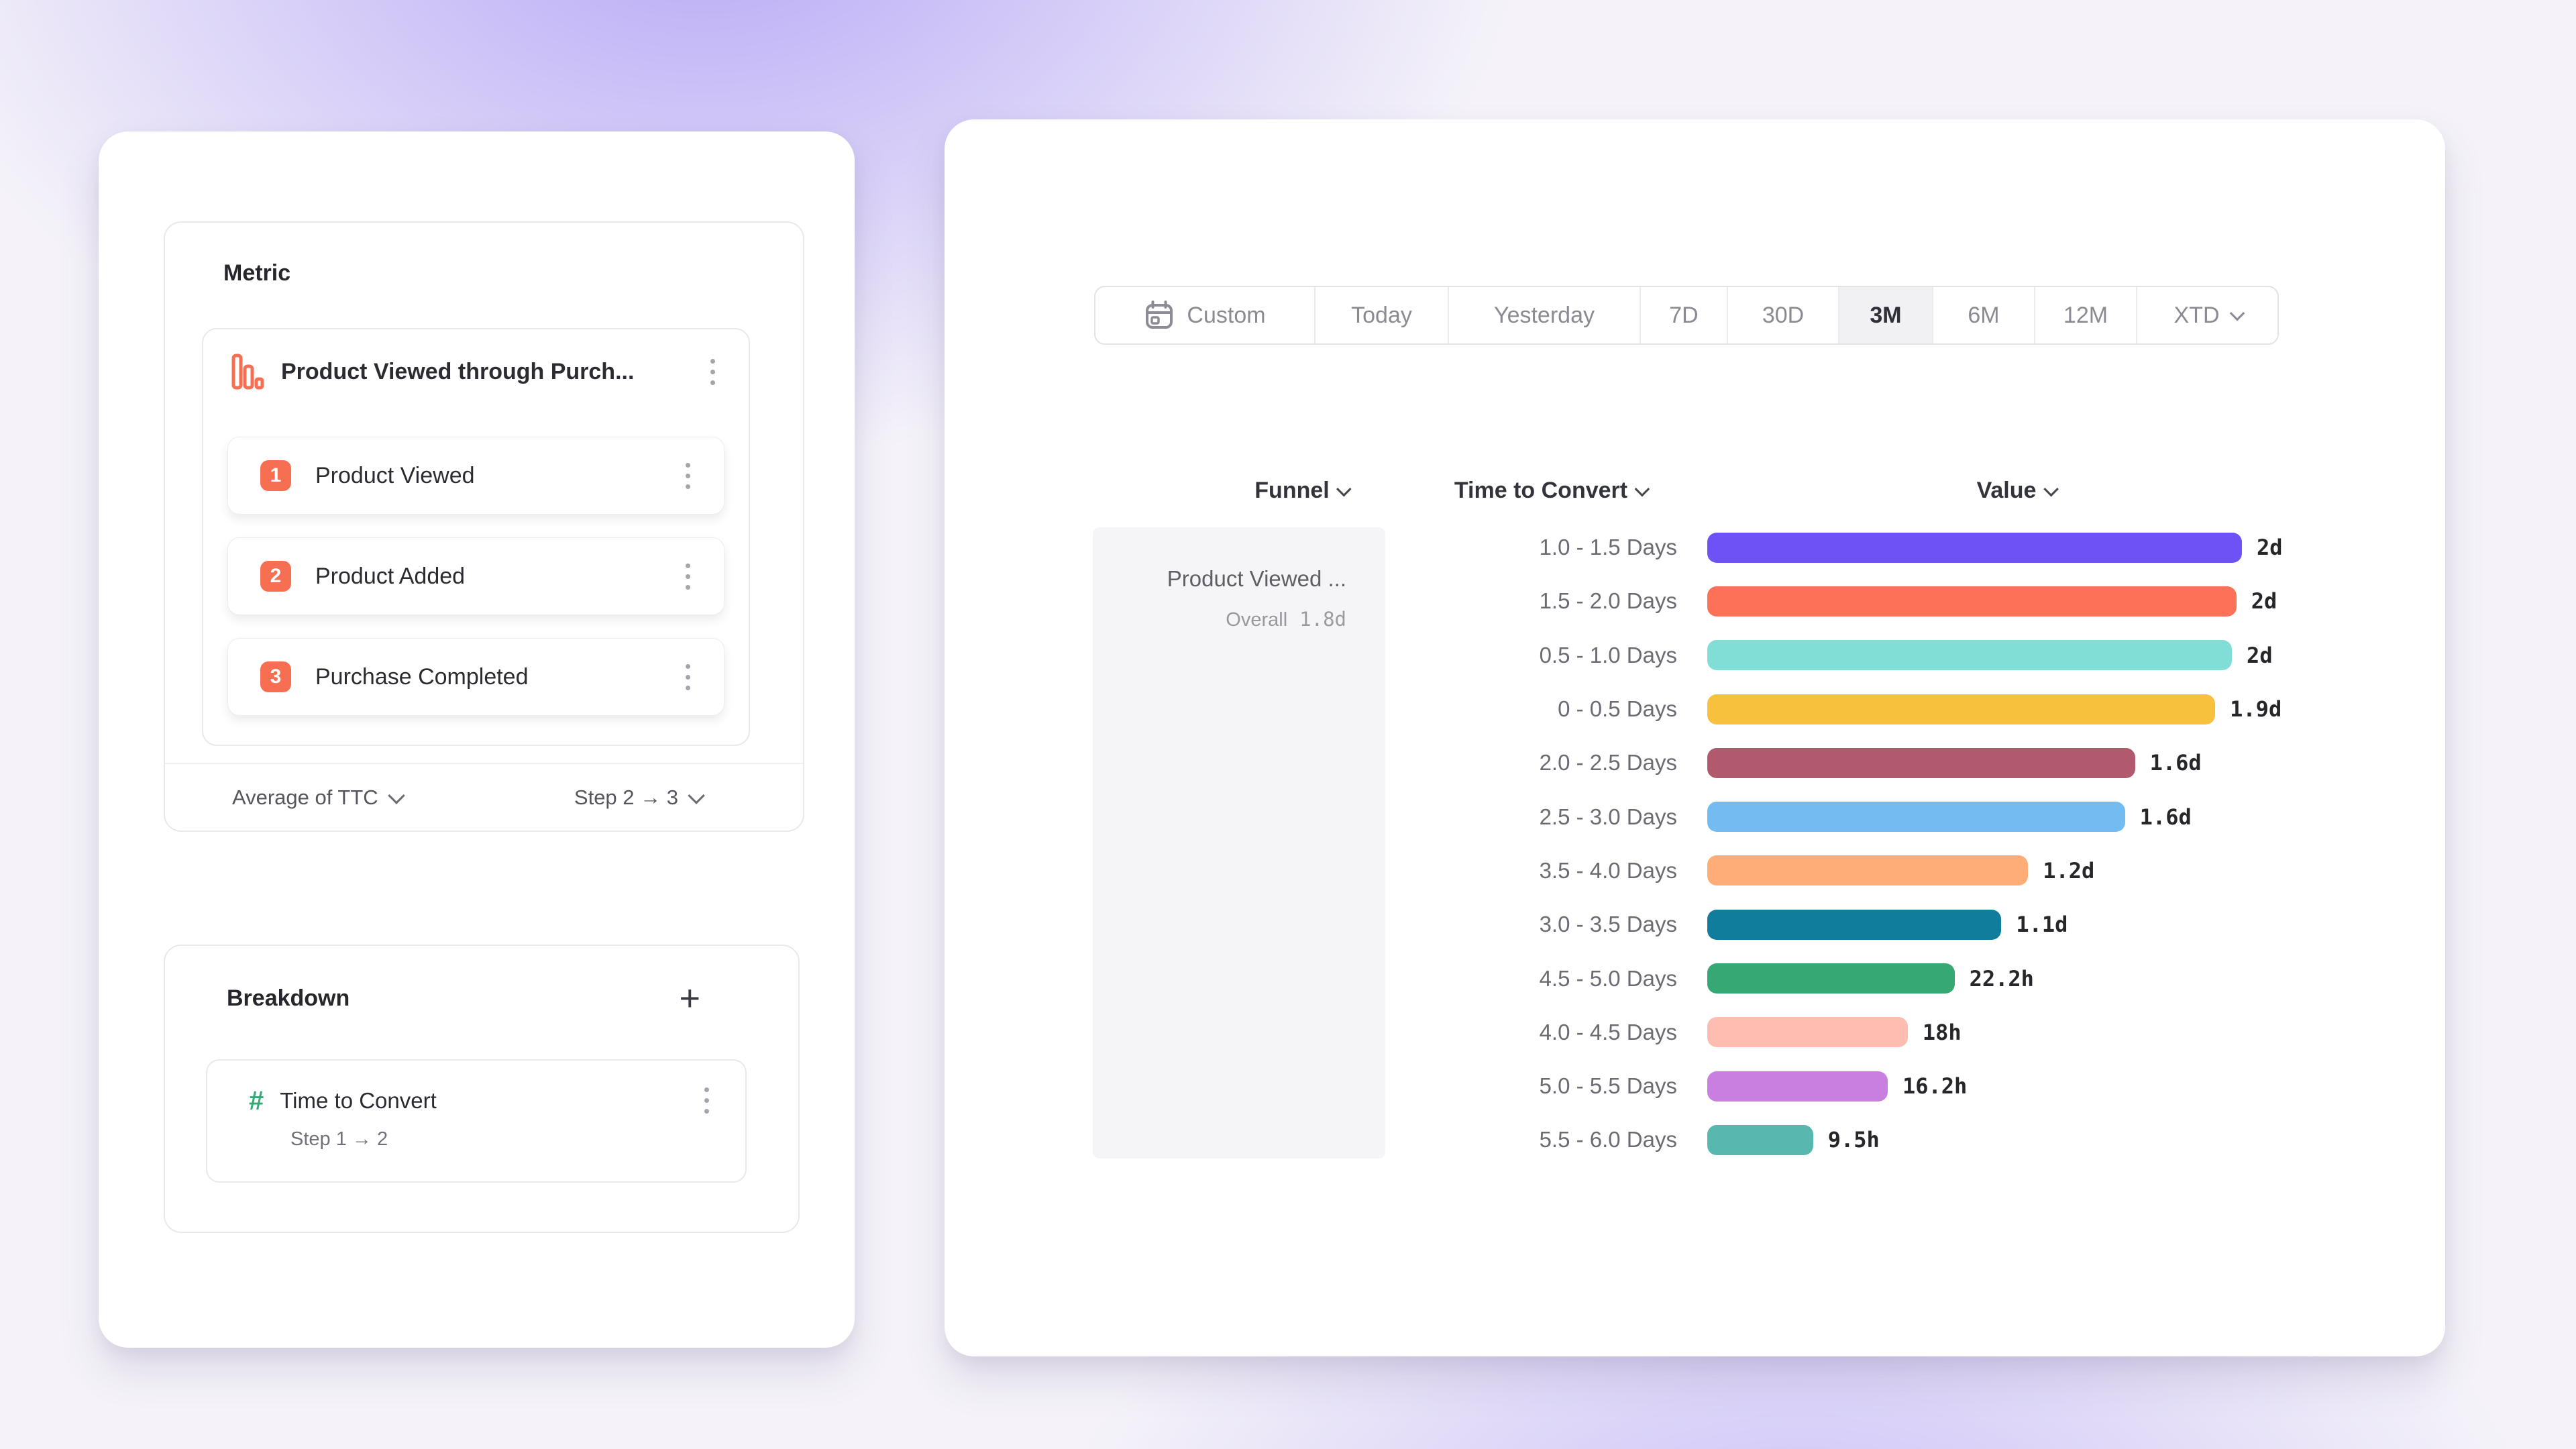  Describe the element at coordinates (1608, 601) in the screenshot. I see `bucket-label: 1.5 - 2.0 Days` at that location.